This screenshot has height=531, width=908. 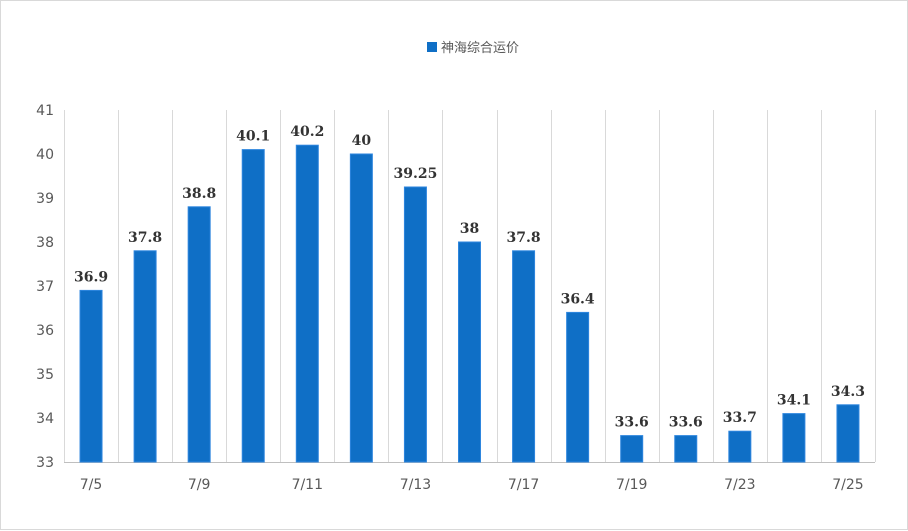 I want to click on legend: 神海综合运价, so click(x=473, y=46).